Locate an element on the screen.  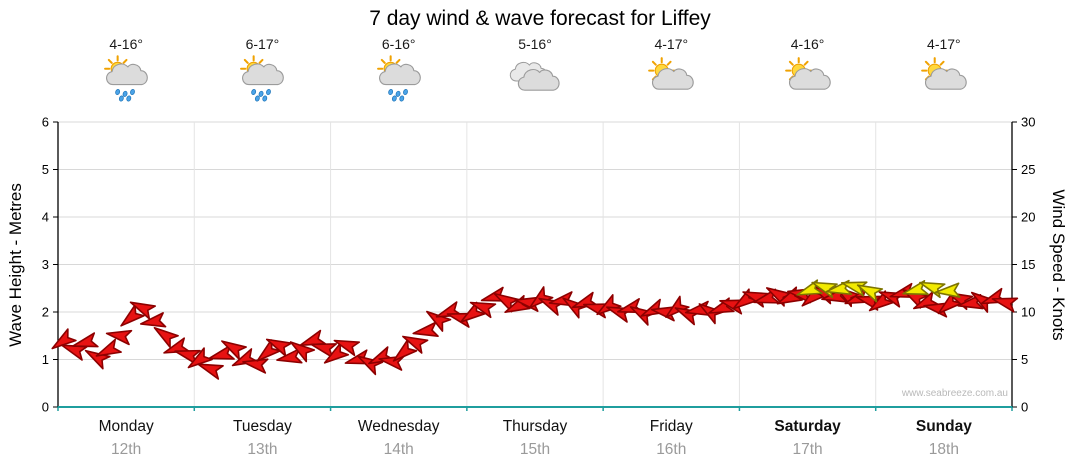
y-tick-label-right: 10 is located at coordinates (1028, 312).